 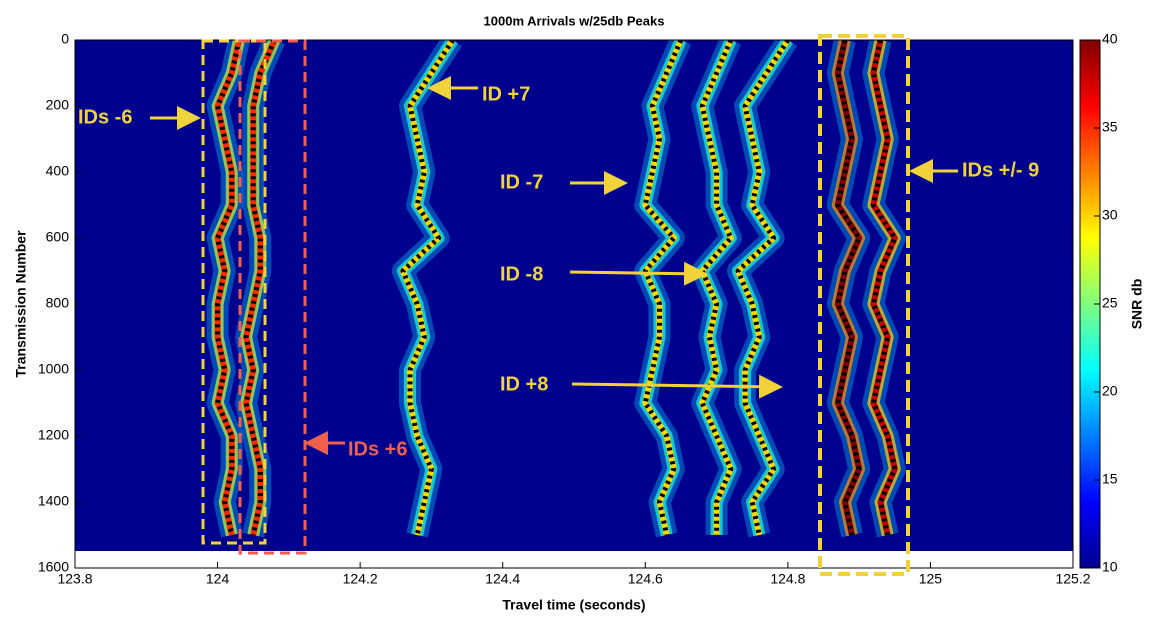 I want to click on y-tick-label: 600, so click(x=58, y=237).